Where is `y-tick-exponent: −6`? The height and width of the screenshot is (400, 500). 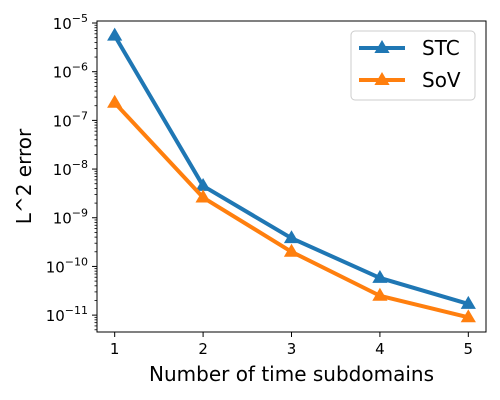
y-tick-exponent: −6 is located at coordinates (80, 67).